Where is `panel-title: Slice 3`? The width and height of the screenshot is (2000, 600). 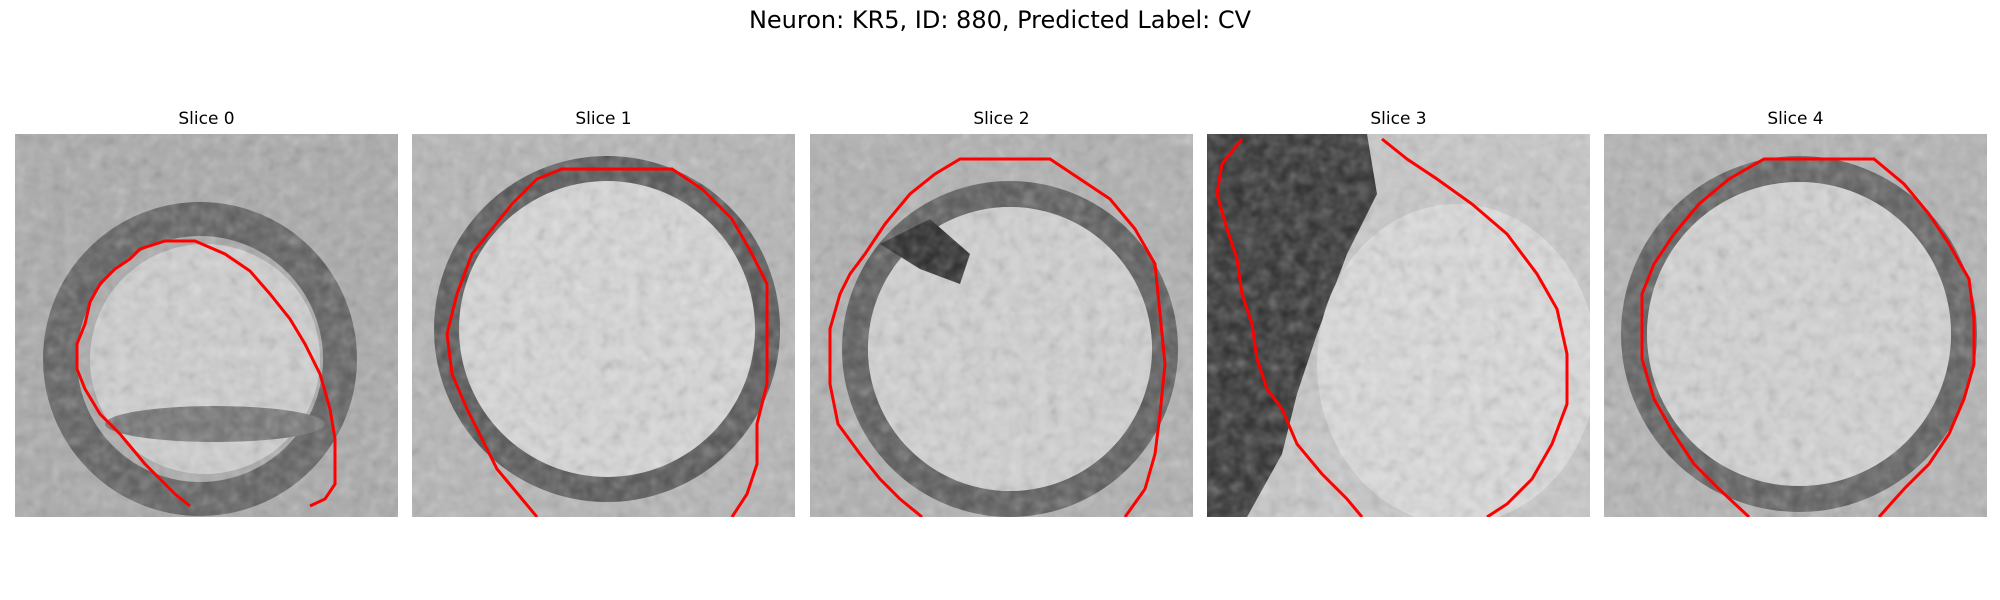 panel-title: Slice 3 is located at coordinates (1398, 119).